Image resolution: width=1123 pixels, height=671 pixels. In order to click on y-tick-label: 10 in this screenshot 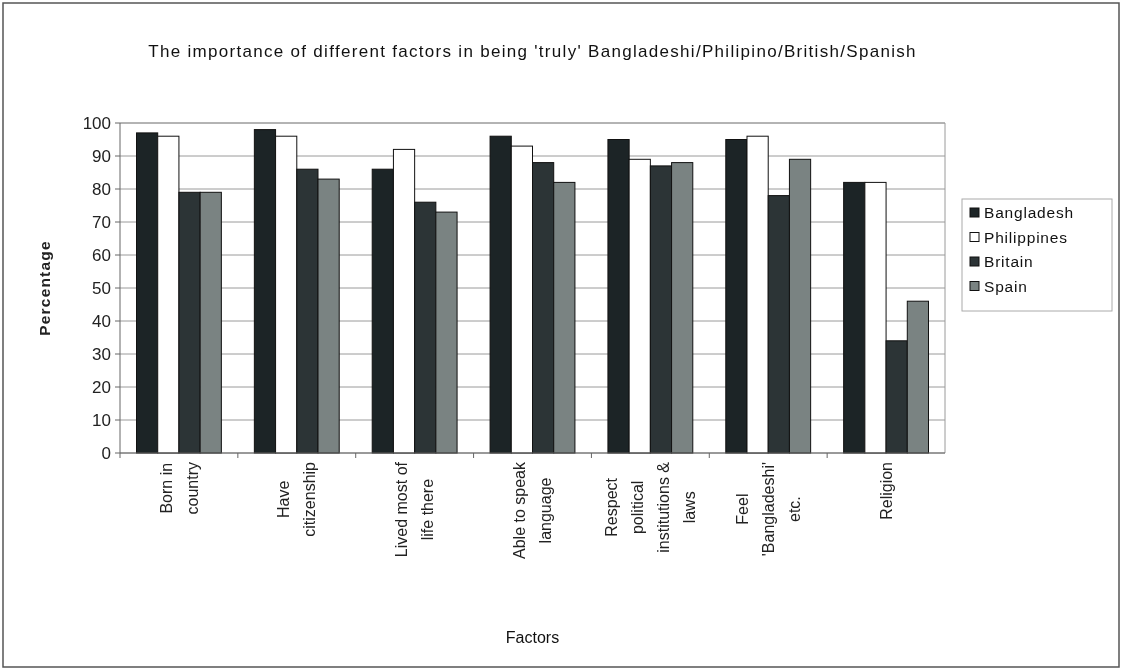, I will do `click(101, 420)`.